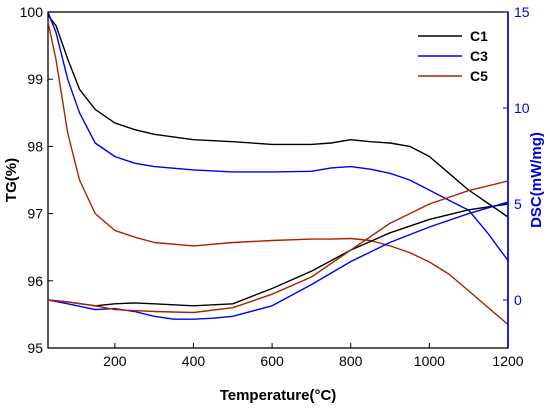  Describe the element at coordinates (479, 56) in the screenshot. I see `legend-label-c3: C3` at that location.